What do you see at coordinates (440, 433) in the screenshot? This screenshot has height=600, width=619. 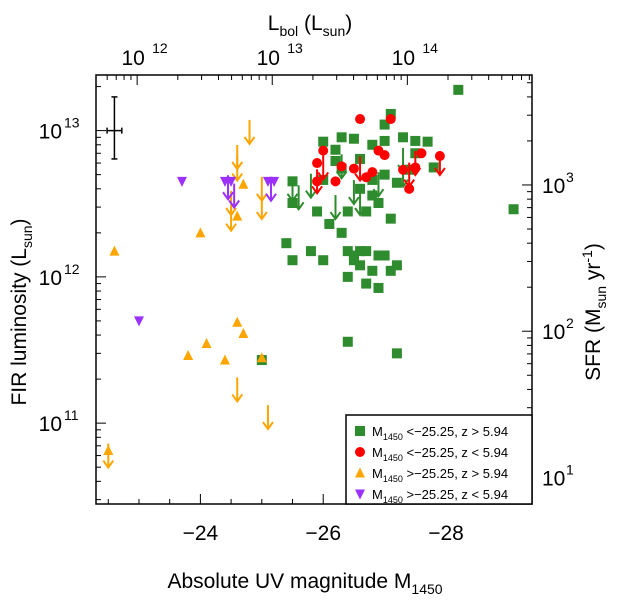 I see `legend-label: M1450 <−25.25, z > 5.94` at bounding box center [440, 433].